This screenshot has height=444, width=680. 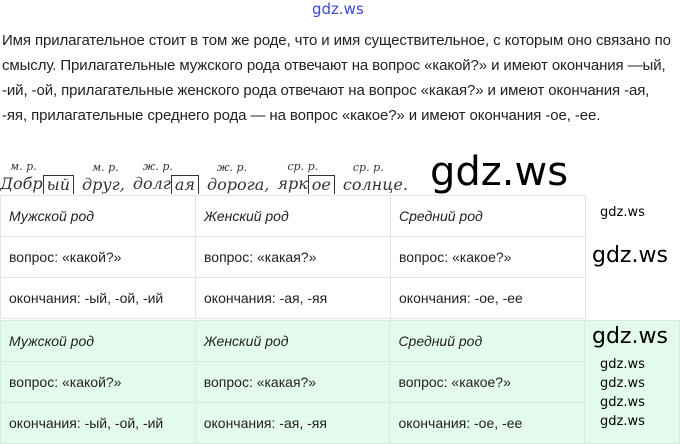 I want to click on word: солнце., so click(x=375, y=184).